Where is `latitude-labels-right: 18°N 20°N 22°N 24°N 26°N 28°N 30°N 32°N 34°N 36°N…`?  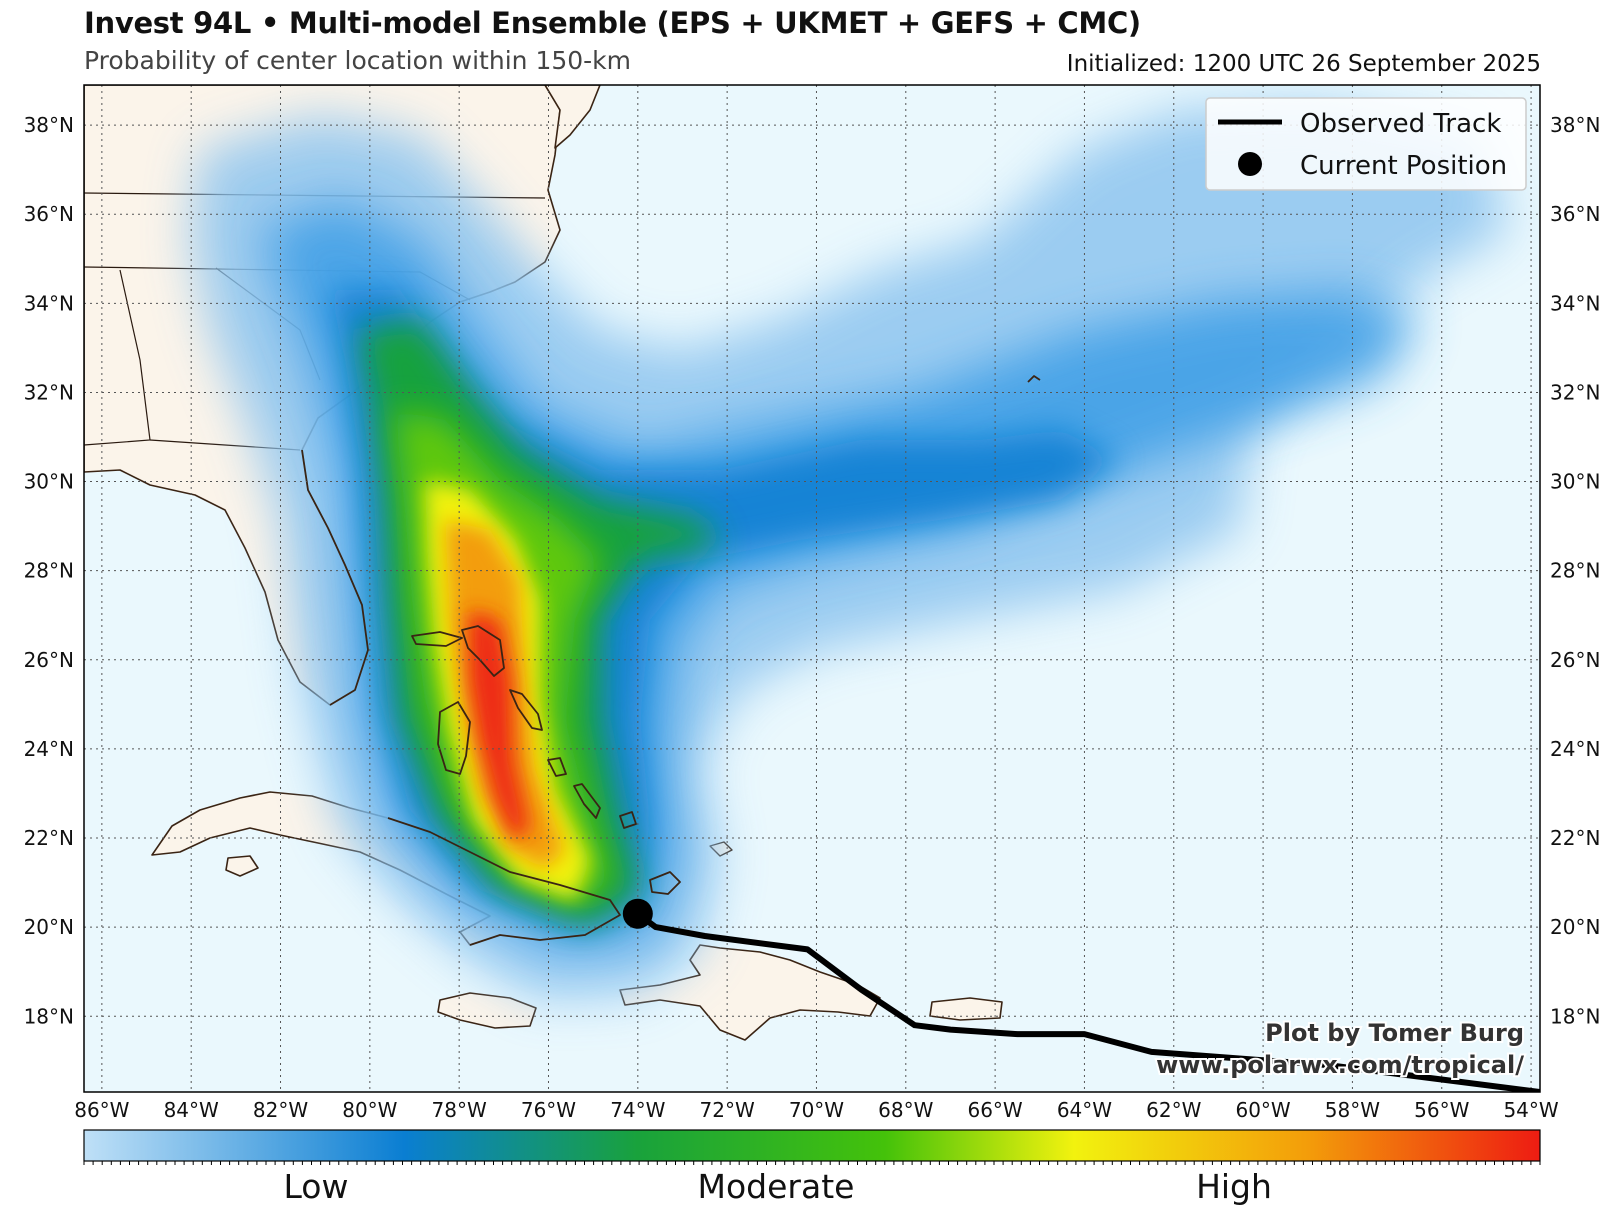
latitude-labels-right: 18°N 20°N 22°N 24°N 26°N 28°N 30°N 32°N 34°N 36°N… is located at coordinates (1575, 570).